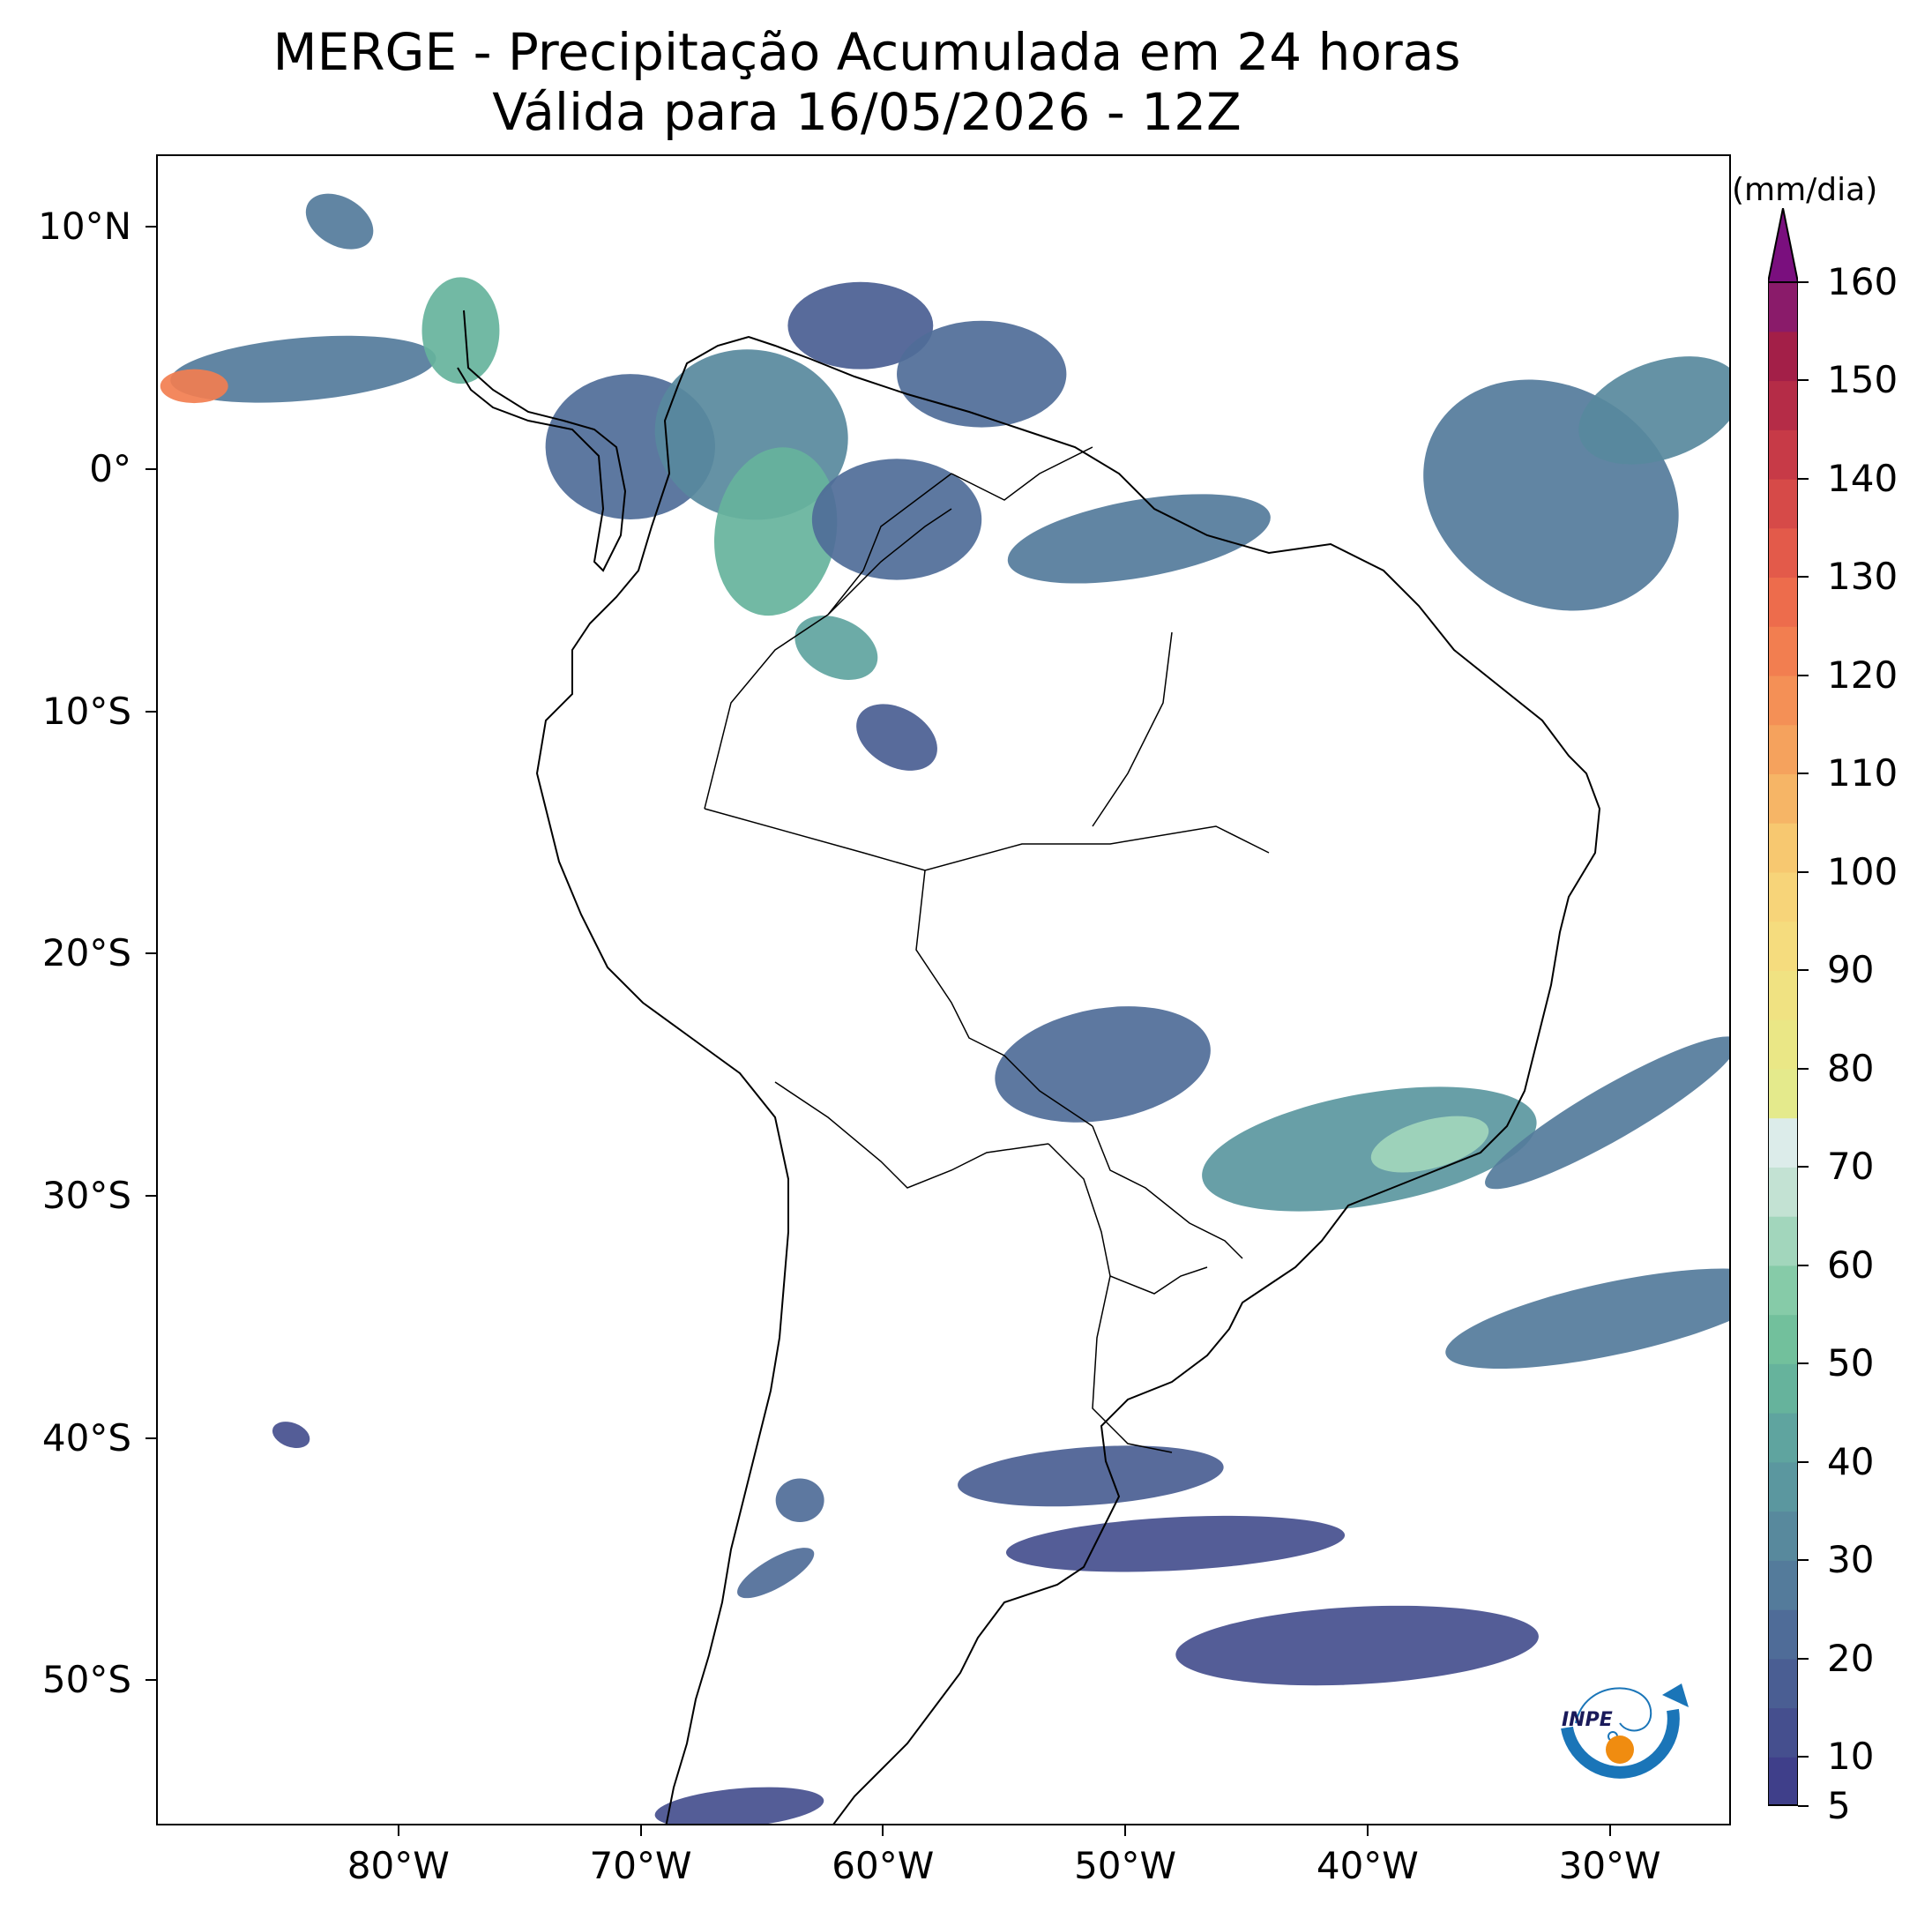  What do you see at coordinates (1862, 577) in the screenshot?
I see `colorbar-tick-label: 130` at bounding box center [1862, 577].